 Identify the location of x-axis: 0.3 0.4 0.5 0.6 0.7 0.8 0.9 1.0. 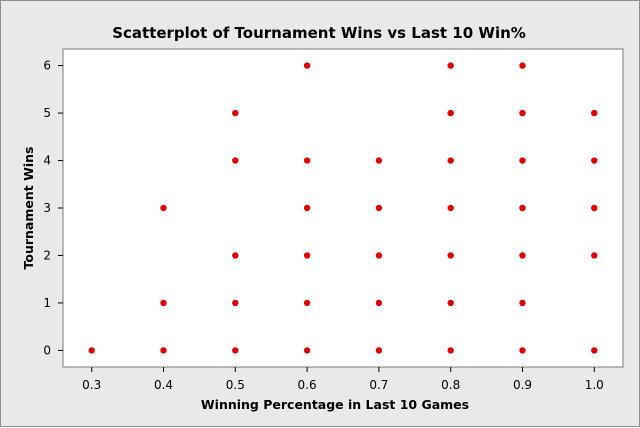
(343, 379).